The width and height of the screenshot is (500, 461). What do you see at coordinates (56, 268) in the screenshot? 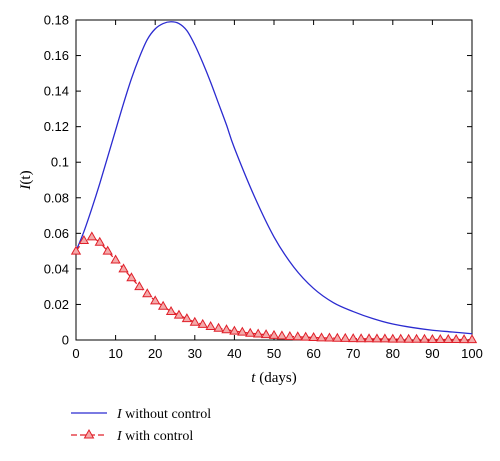
I see `y-tick-label: 0.04` at bounding box center [56, 268].